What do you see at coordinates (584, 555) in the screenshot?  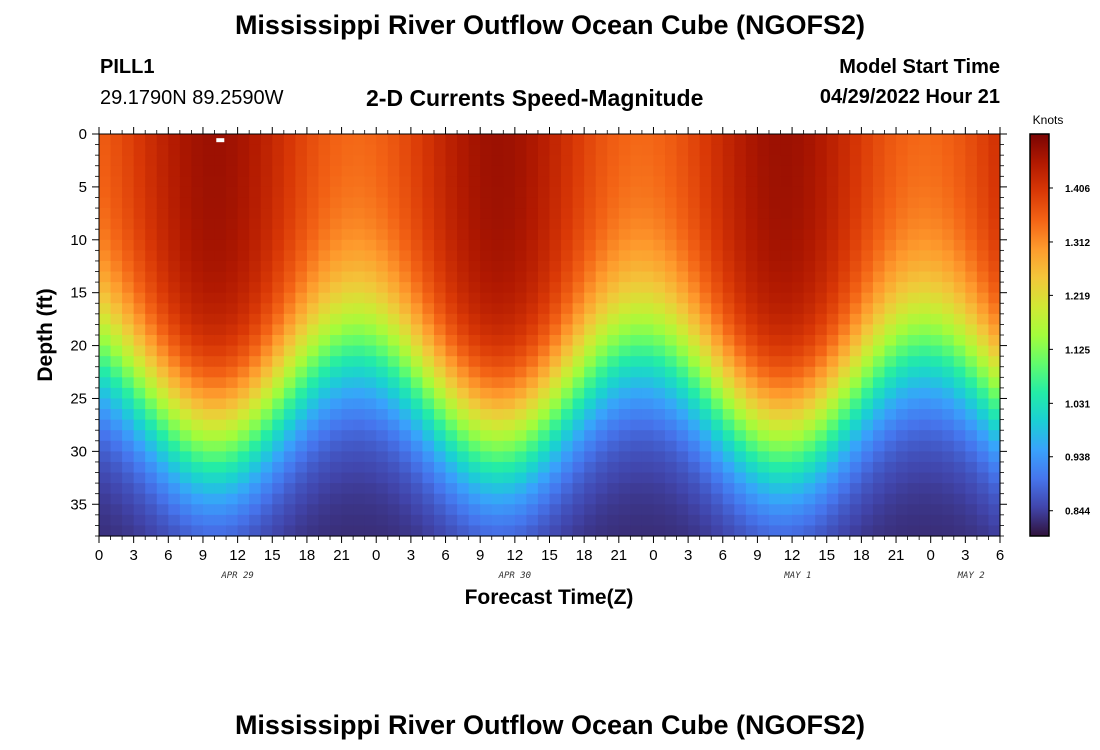 I see `x-tick-label: 18` at bounding box center [584, 555].